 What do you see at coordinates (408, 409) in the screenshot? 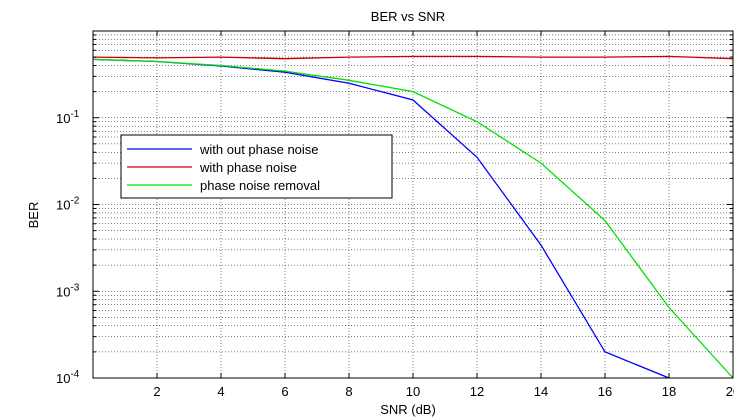
I see `x-axis-title: SNR (dB)` at bounding box center [408, 409].